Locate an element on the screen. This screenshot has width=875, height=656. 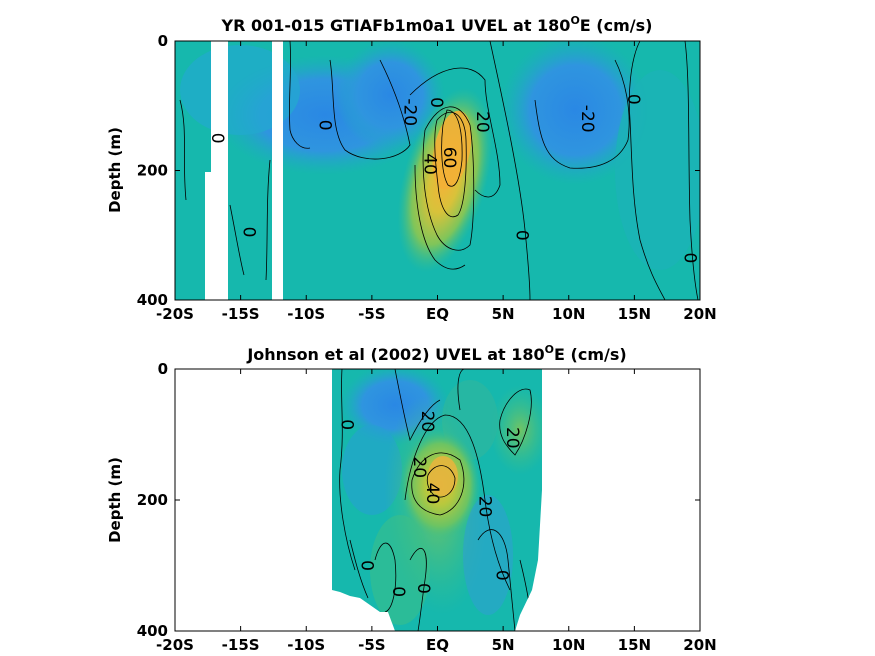
top-ylabel: Depth (m) is located at coordinates (115, 170).